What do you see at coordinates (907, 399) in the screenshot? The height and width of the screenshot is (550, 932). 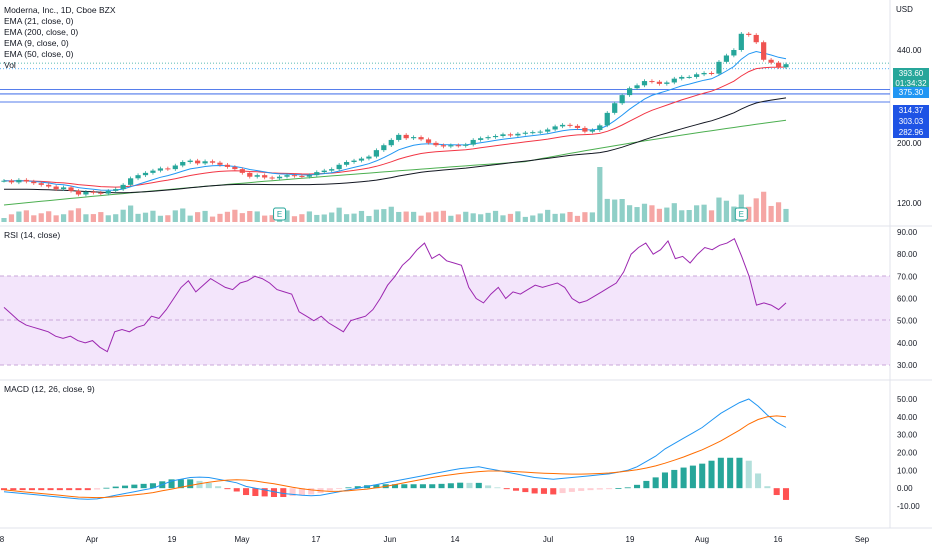 I see `macd-tick-label: 50.00` at bounding box center [907, 399].